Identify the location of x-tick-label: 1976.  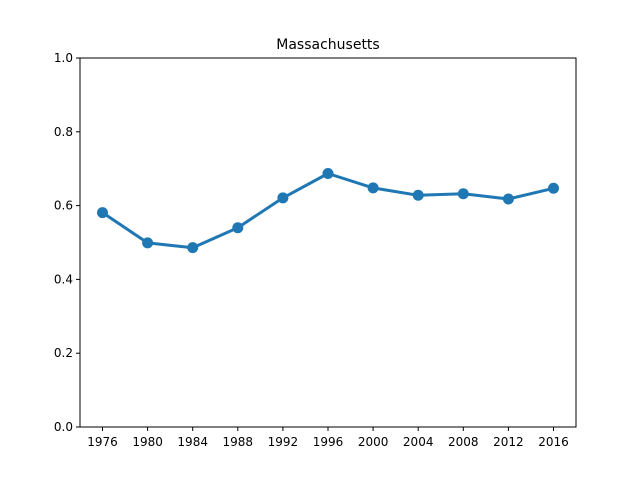
(102, 442).